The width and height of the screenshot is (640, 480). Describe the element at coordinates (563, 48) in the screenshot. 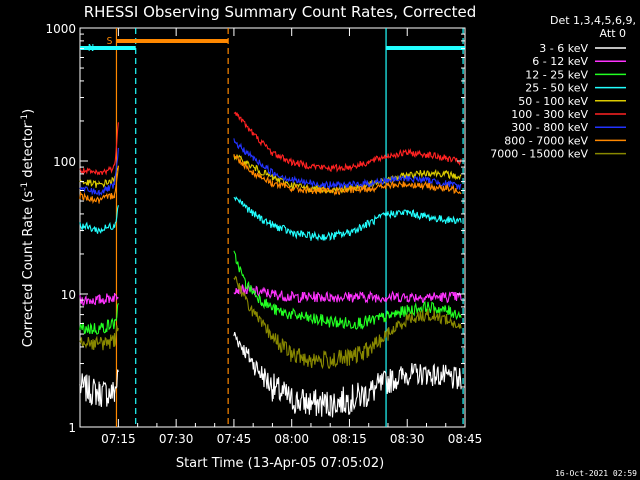

I see `legend-label: 3 - 6 keV` at that location.